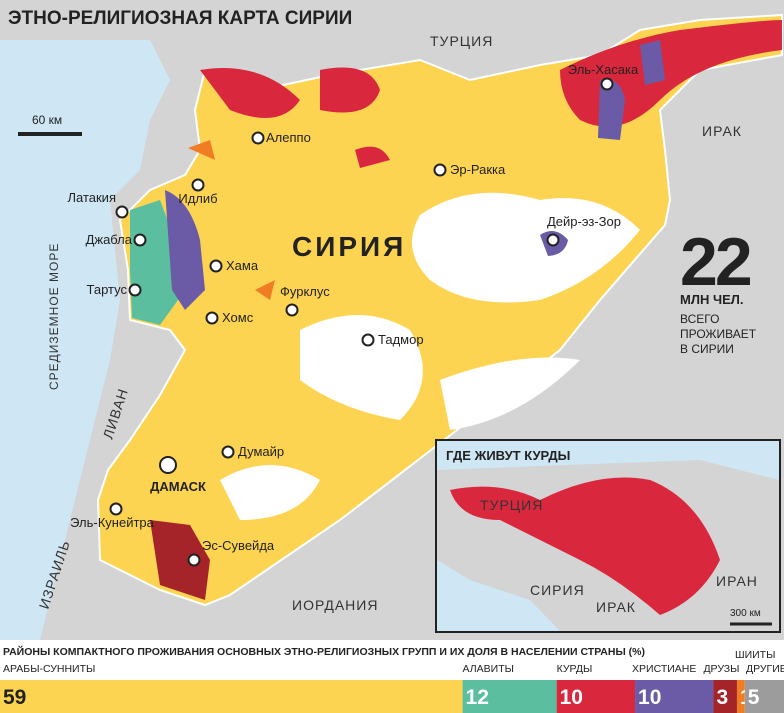 The height and width of the screenshot is (713, 784). Describe the element at coordinates (478, 169) in the screenshot. I see `city-label: Эр-Ракка` at that location.